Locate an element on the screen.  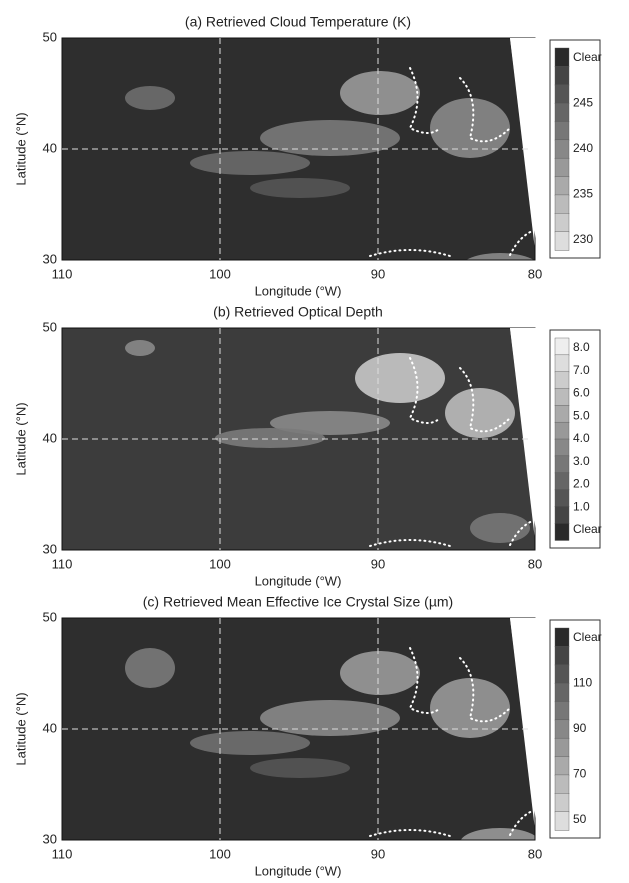
colorbar-label: 110 is located at coordinates (582, 683).